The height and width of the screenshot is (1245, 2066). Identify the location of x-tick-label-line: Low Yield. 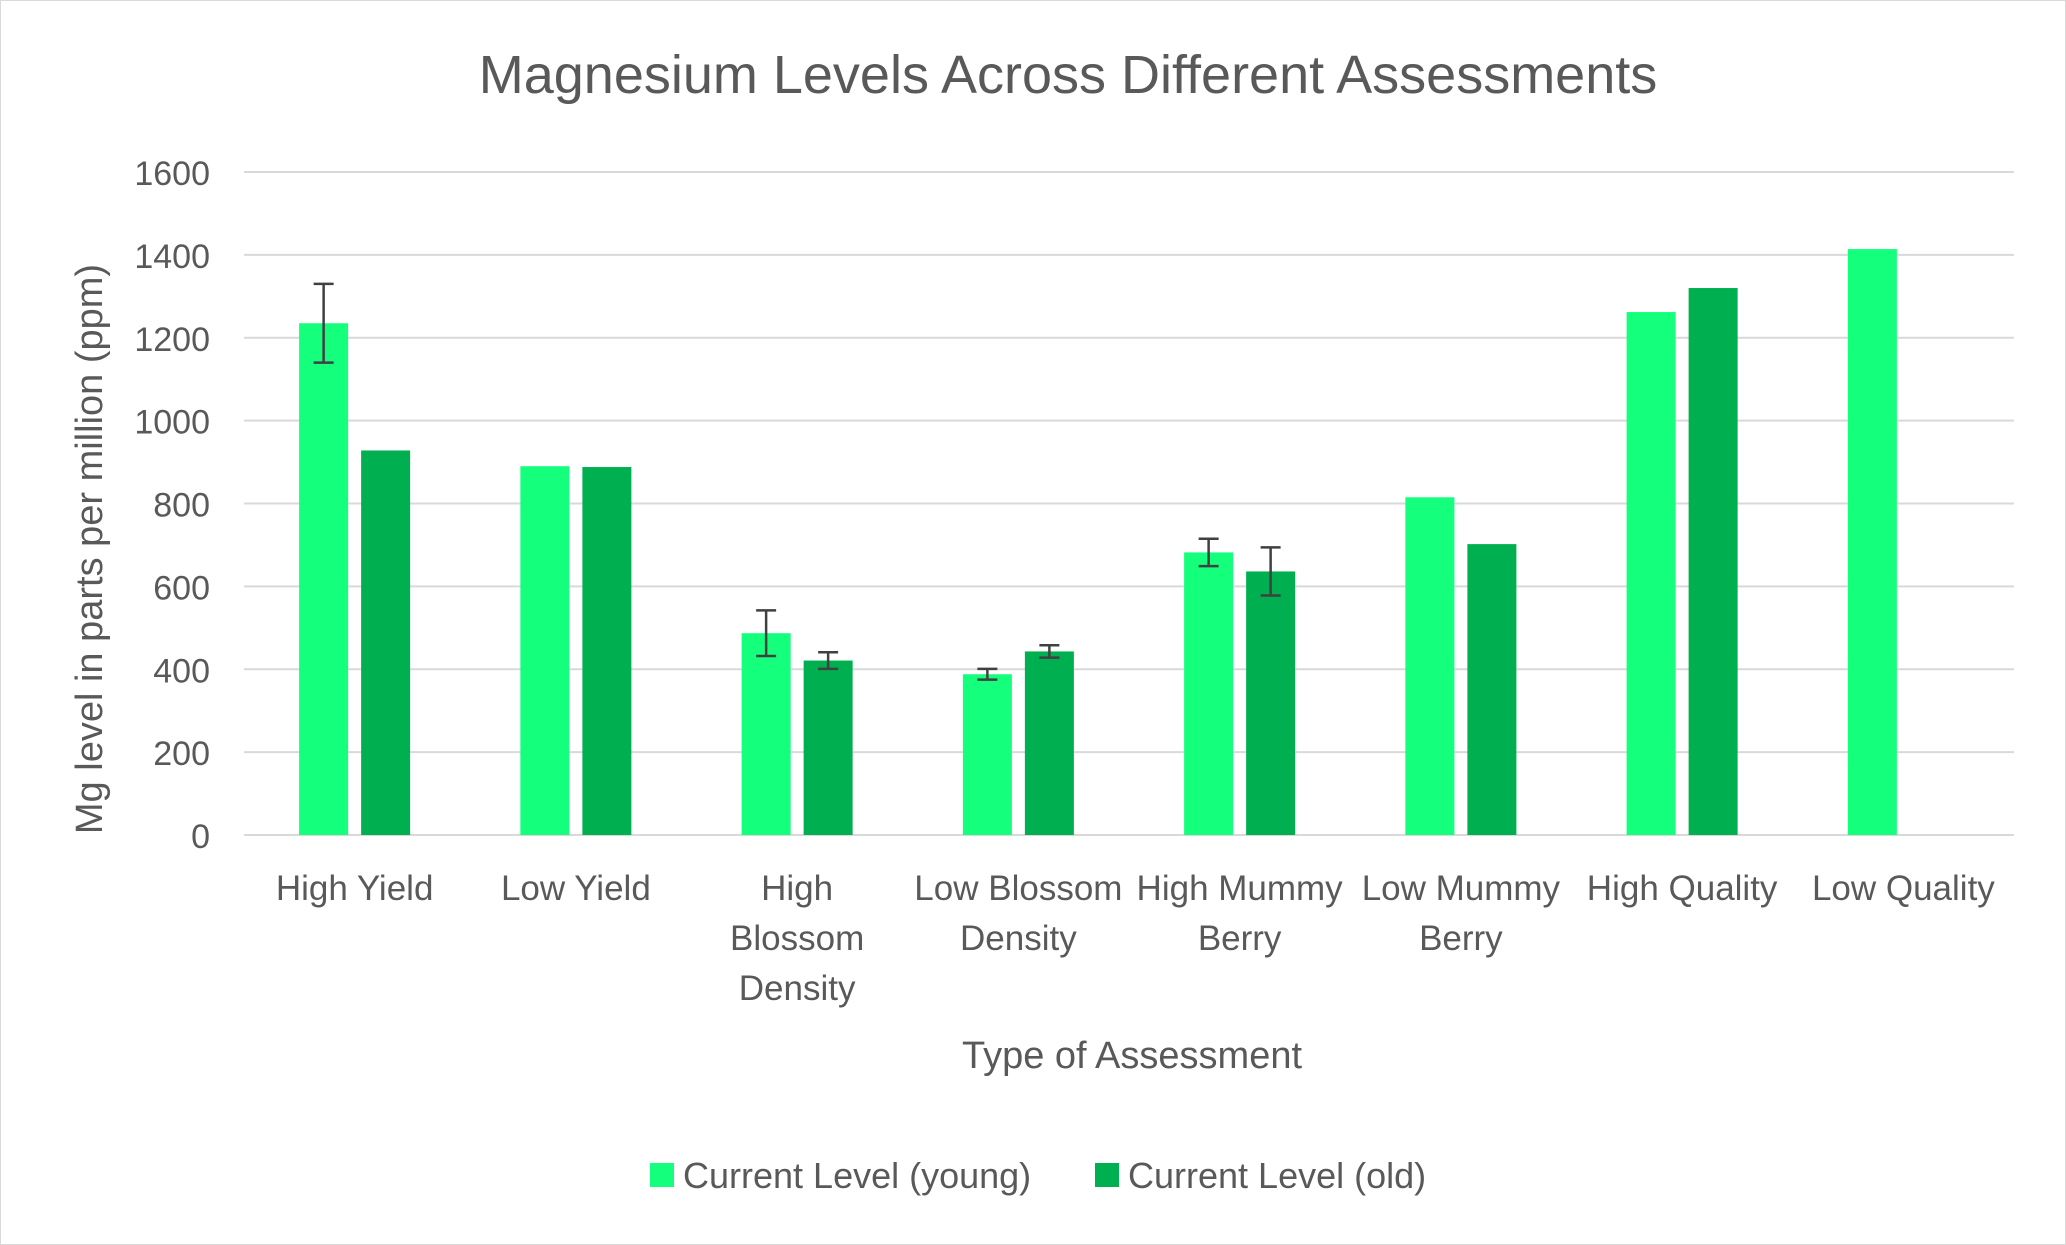
(576, 888).